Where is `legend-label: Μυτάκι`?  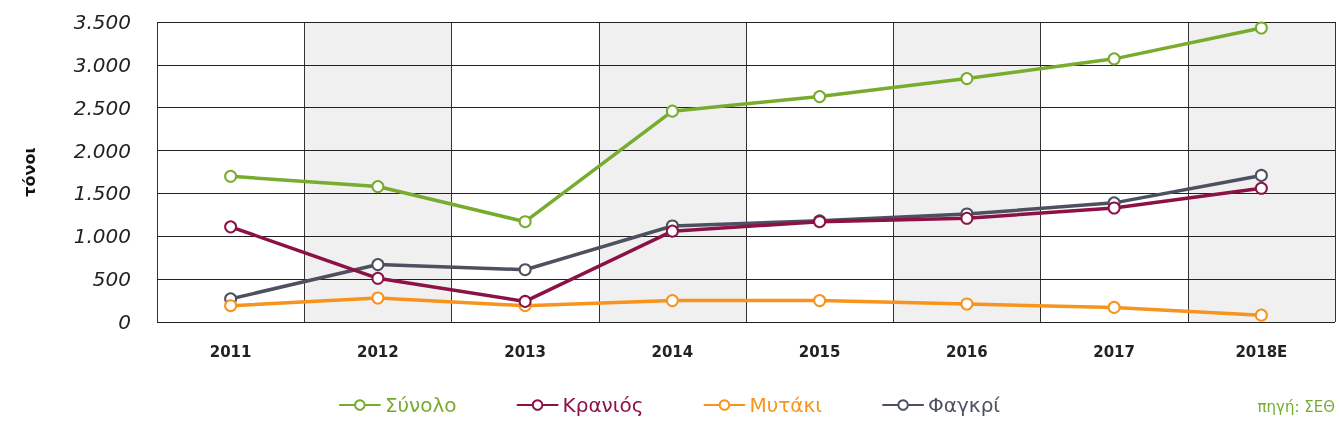 legend-label: Μυτάκι is located at coordinates (786, 405).